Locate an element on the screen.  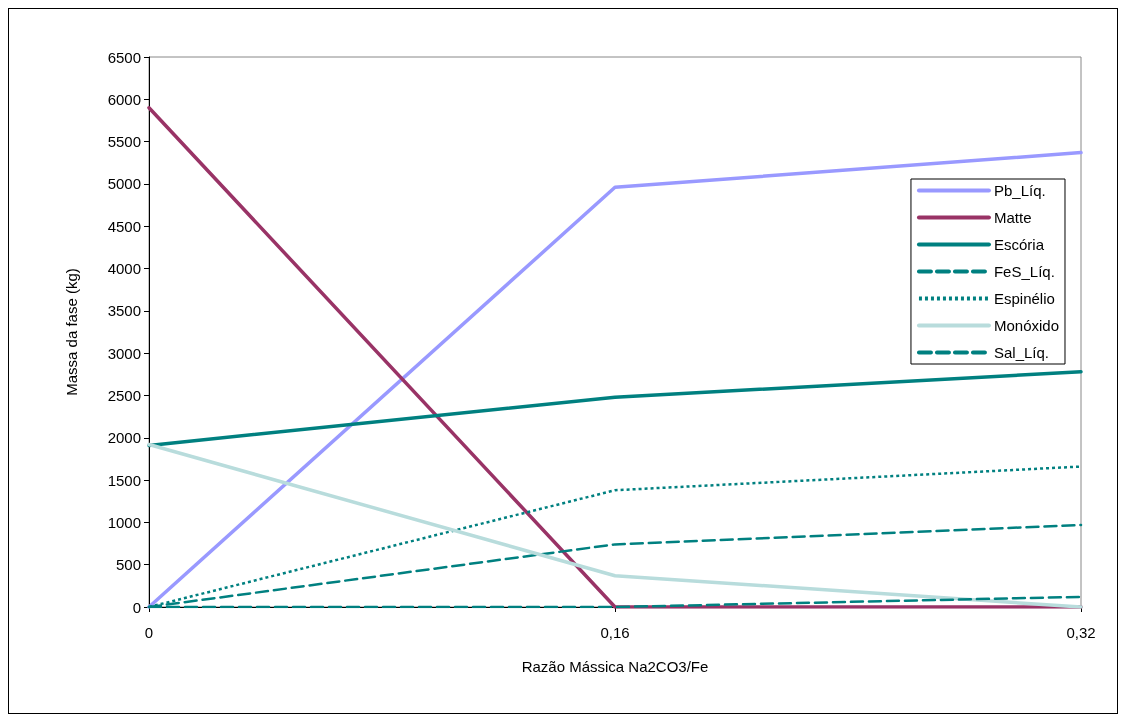
x-tick-label: 0 is located at coordinates (149, 632).